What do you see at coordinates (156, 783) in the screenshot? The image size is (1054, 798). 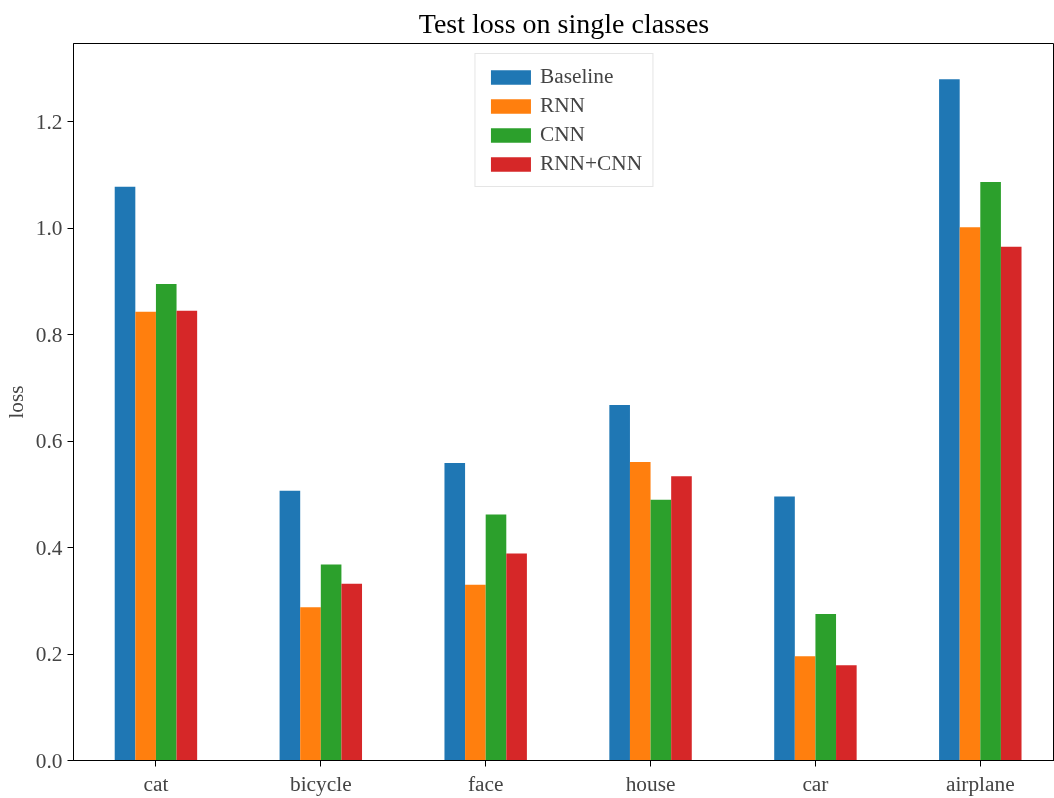 I see `x-tick-label: cat` at bounding box center [156, 783].